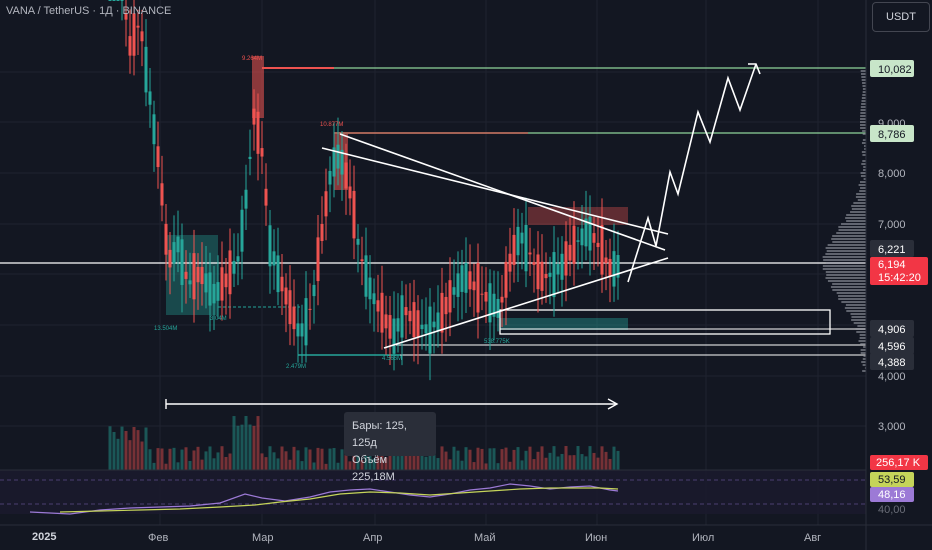 The height and width of the screenshot is (550, 932). Describe the element at coordinates (901, 17) in the screenshot. I see `currency-button: USDT` at that location.